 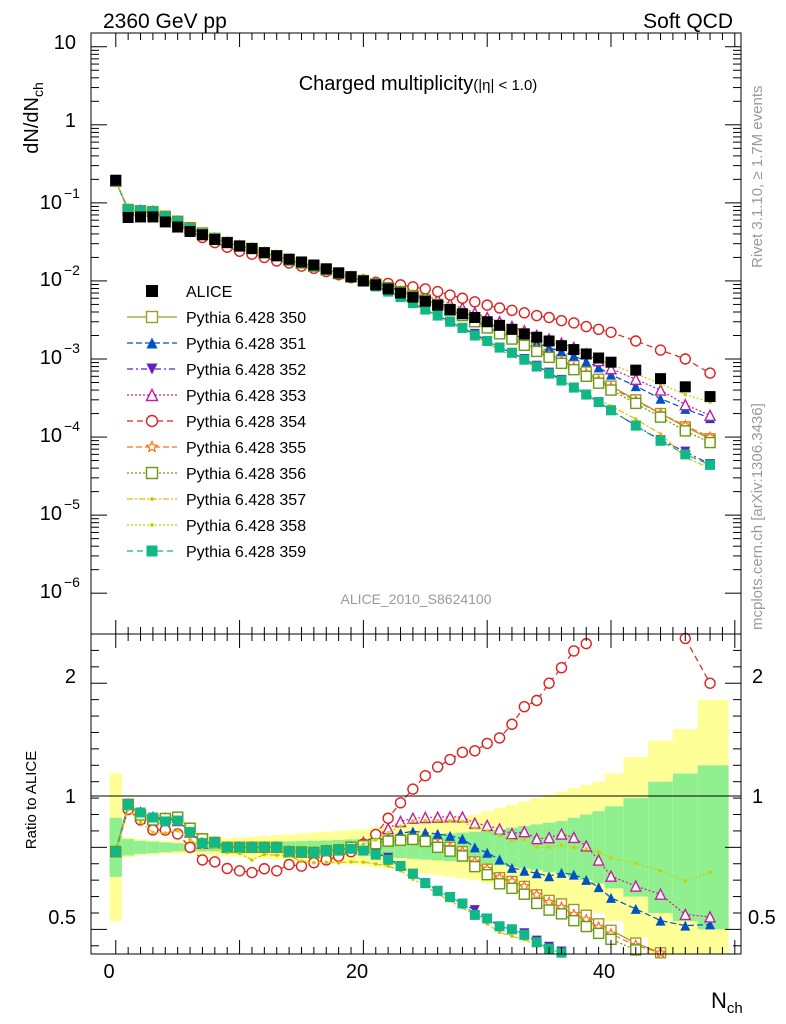 What do you see at coordinates (216, 396) in the screenshot?
I see `legend-item: Pythia 6.428 353` at bounding box center [216, 396].